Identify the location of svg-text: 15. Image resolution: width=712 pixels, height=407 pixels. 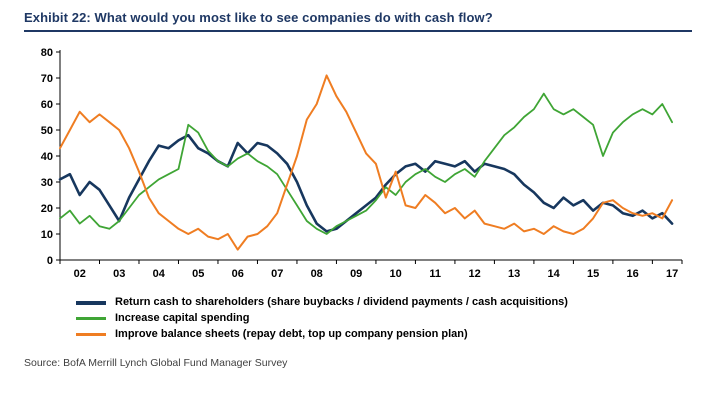
(593, 274).